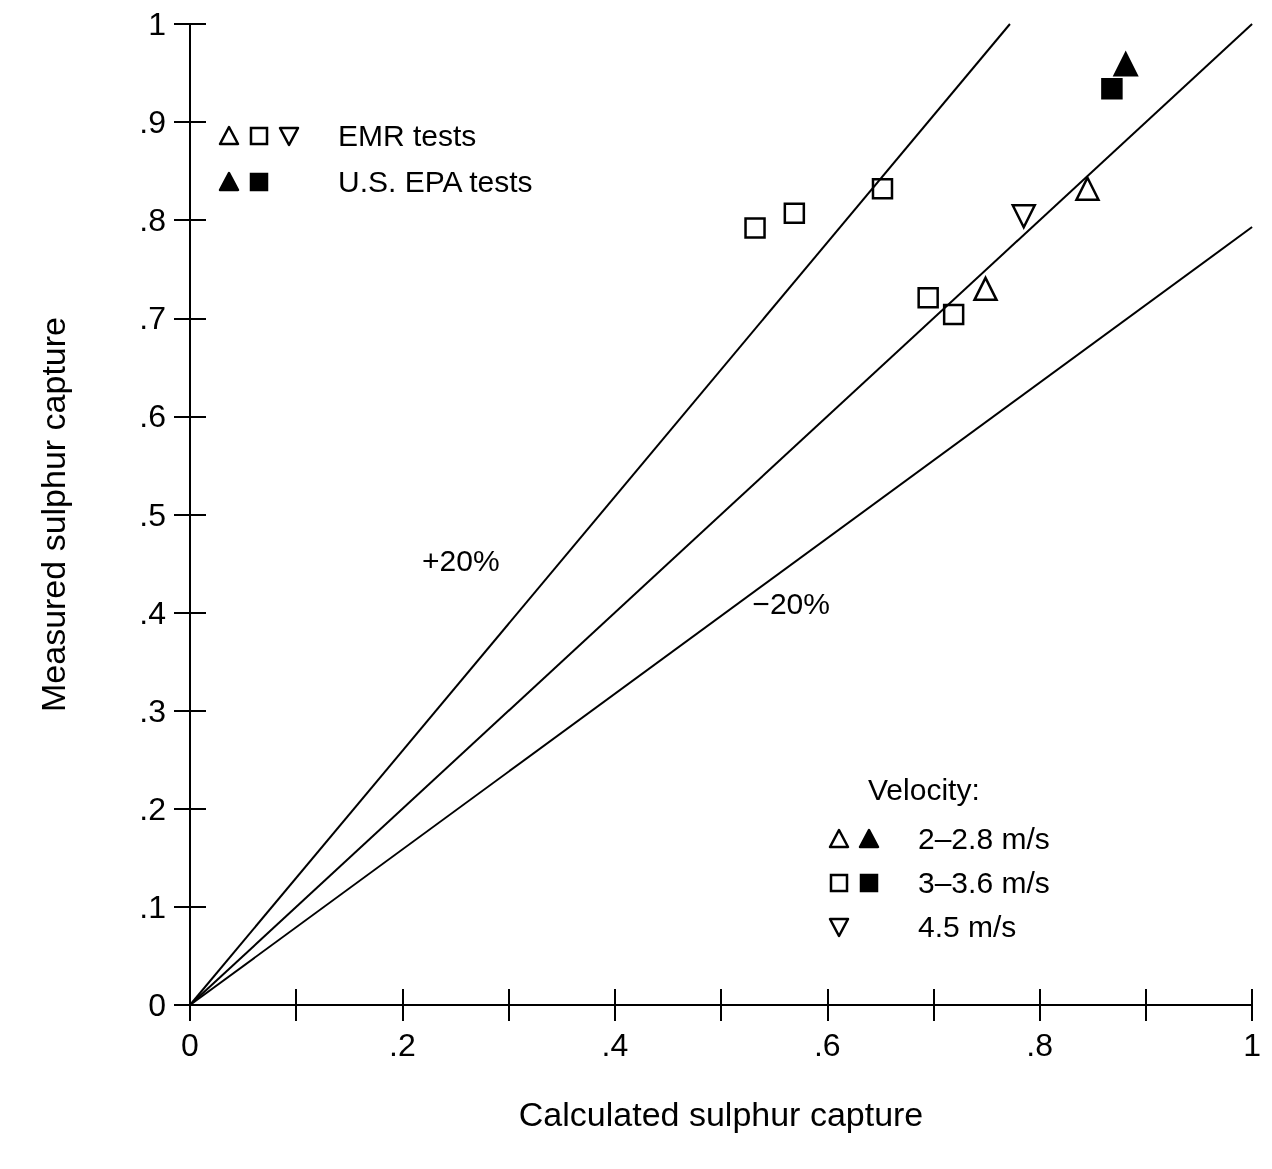 This screenshot has height=1169, width=1272. I want to click on y-tick-label: .4, so click(152, 612).